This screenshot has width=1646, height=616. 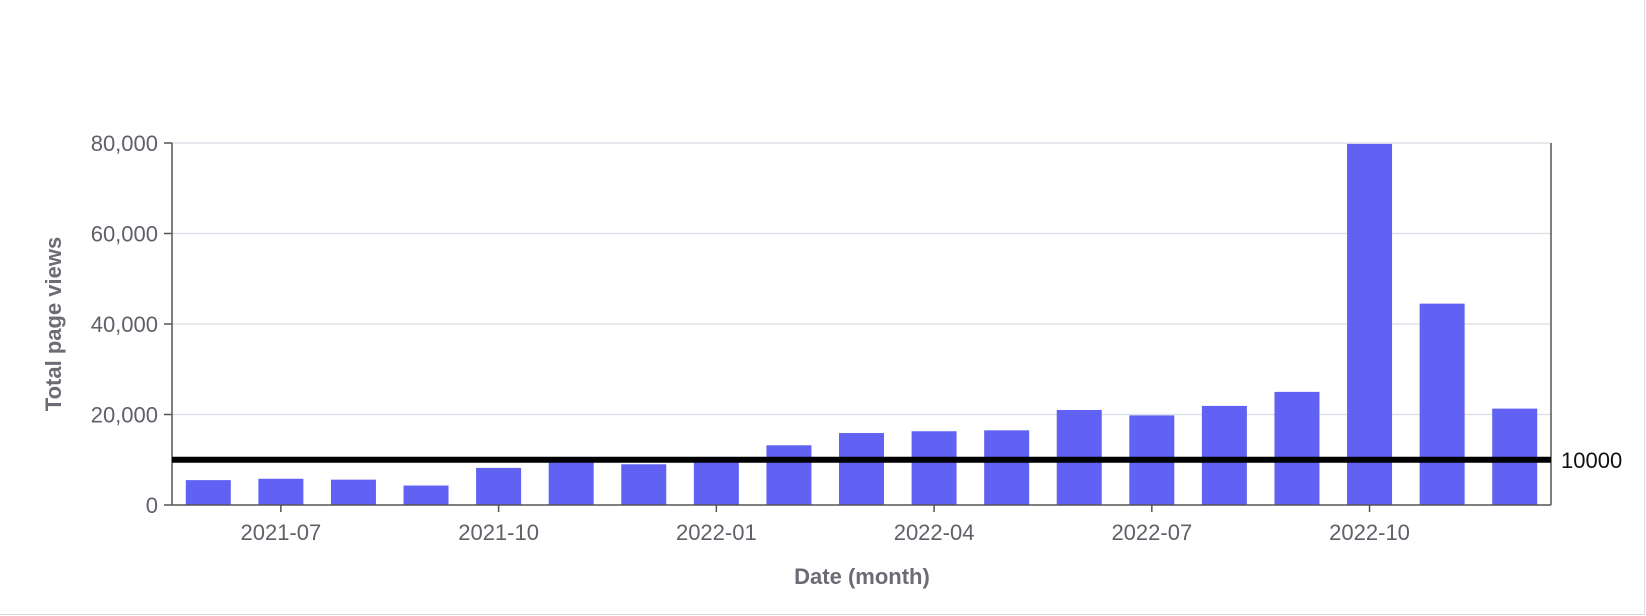 I want to click on y-tick-label: 80,000, so click(x=124, y=143).